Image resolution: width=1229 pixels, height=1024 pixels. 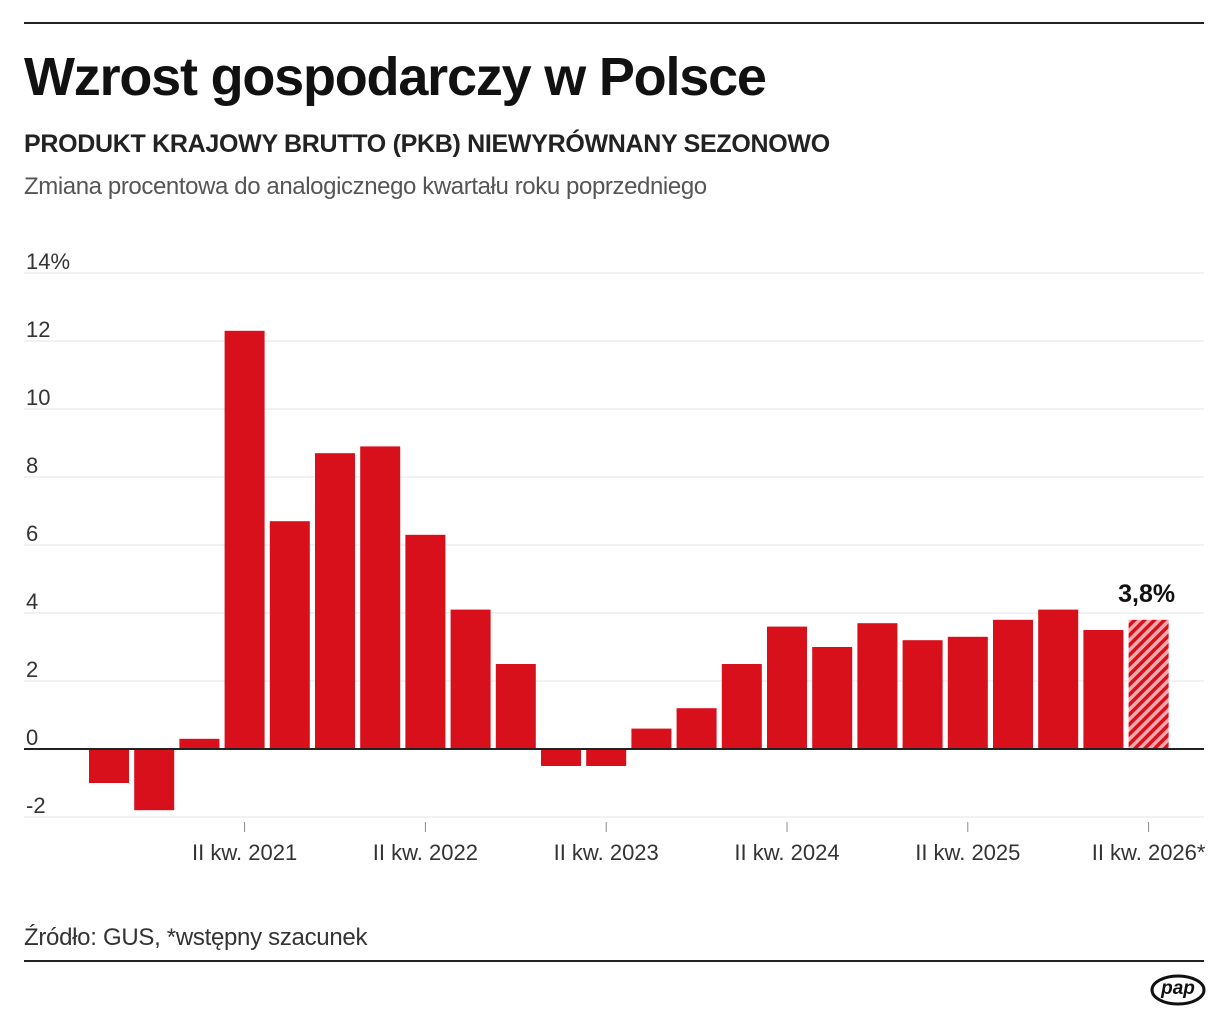 What do you see at coordinates (48, 533) in the screenshot?
I see `y-axis-ticks: 14% 12 10 8 6 4 2 0 -2` at bounding box center [48, 533].